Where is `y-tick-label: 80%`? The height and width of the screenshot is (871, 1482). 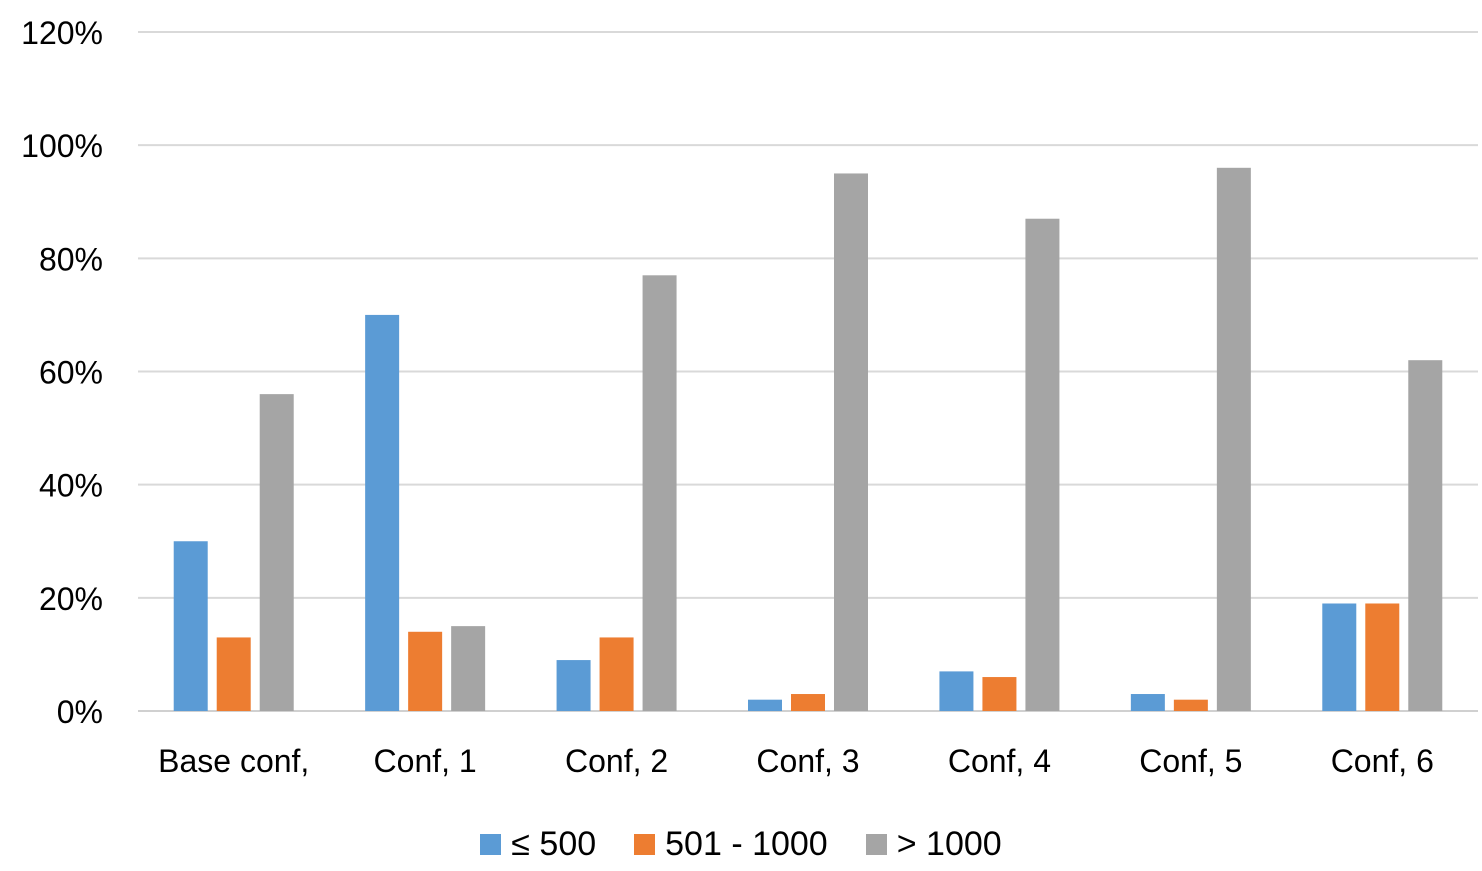 y-tick-label: 80% is located at coordinates (71, 259).